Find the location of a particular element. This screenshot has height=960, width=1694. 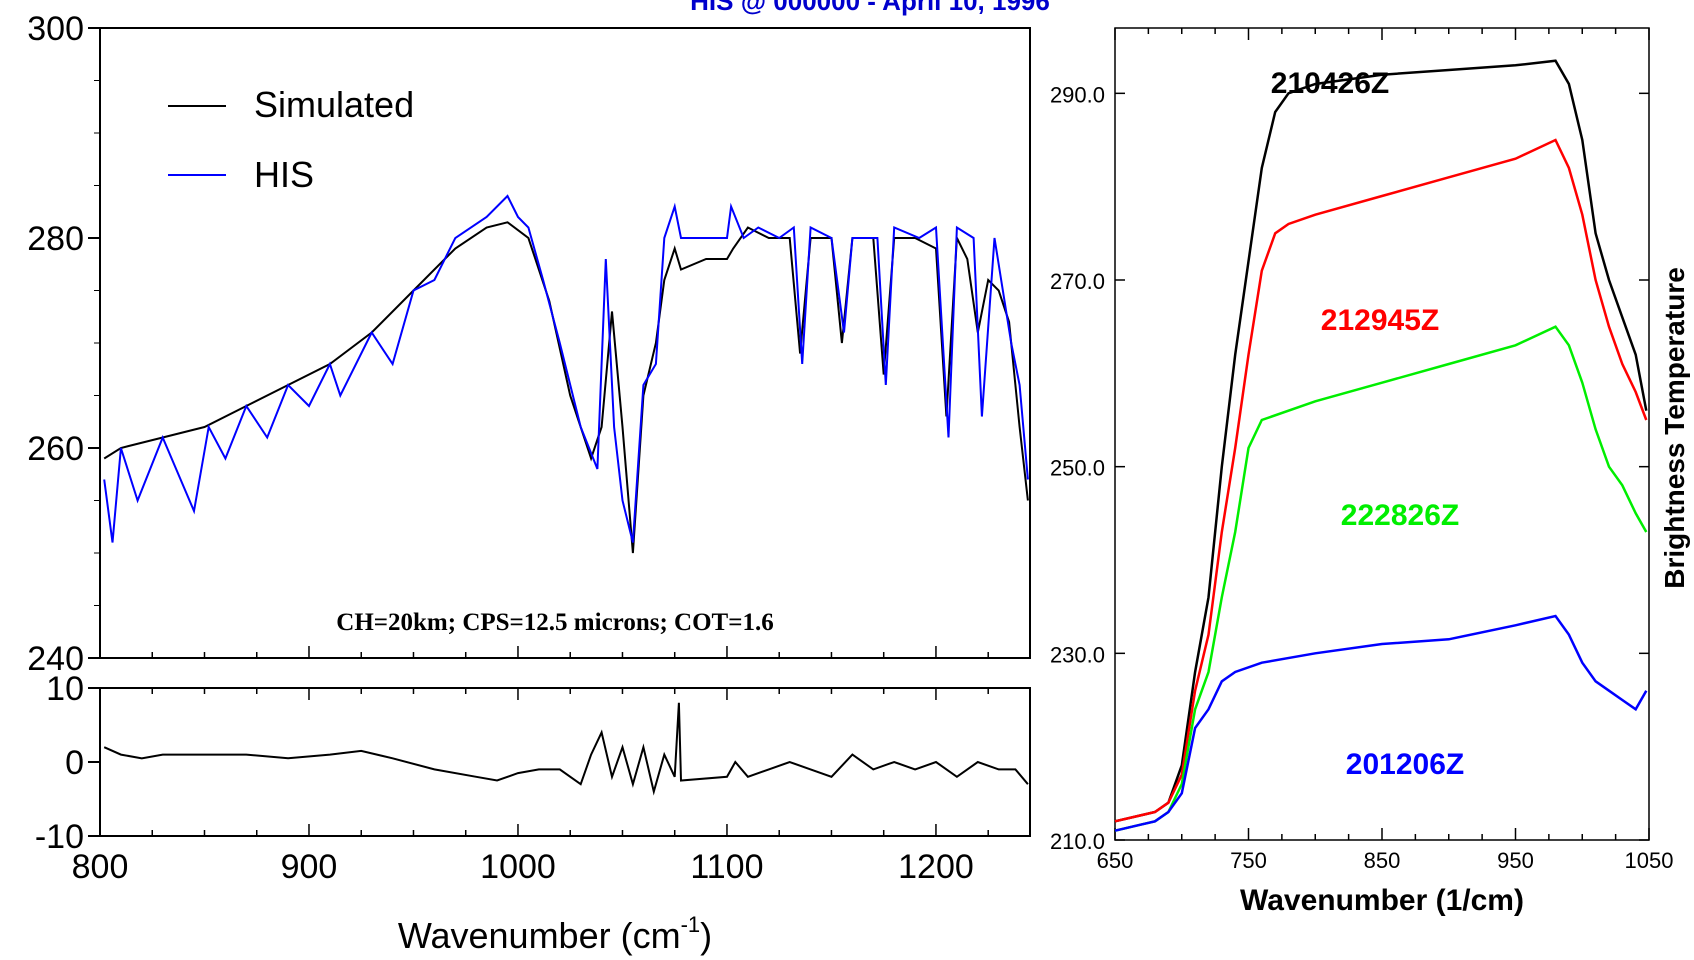

right-y-axis-title: Brightness Temperature is located at coordinates (1674, 428).